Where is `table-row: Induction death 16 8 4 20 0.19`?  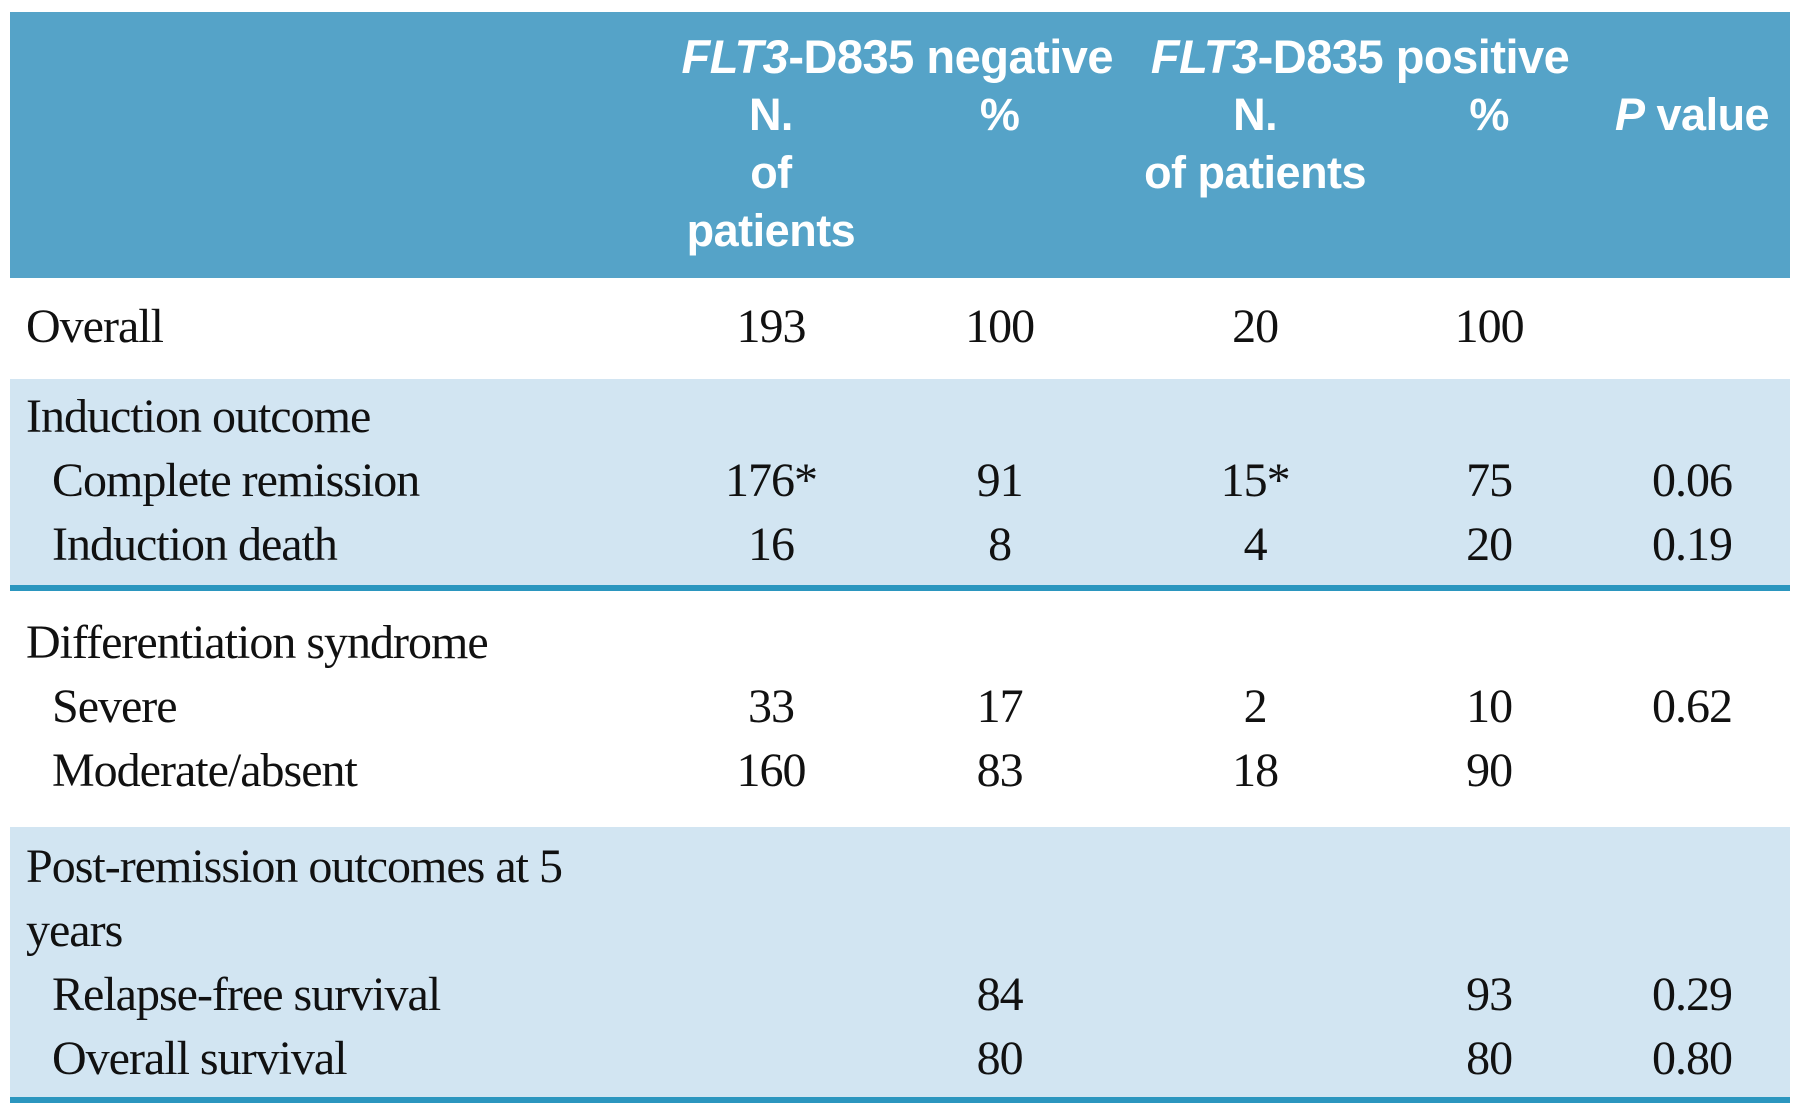
table-row: Induction death 16 8 4 20 0.19 is located at coordinates (900, 545).